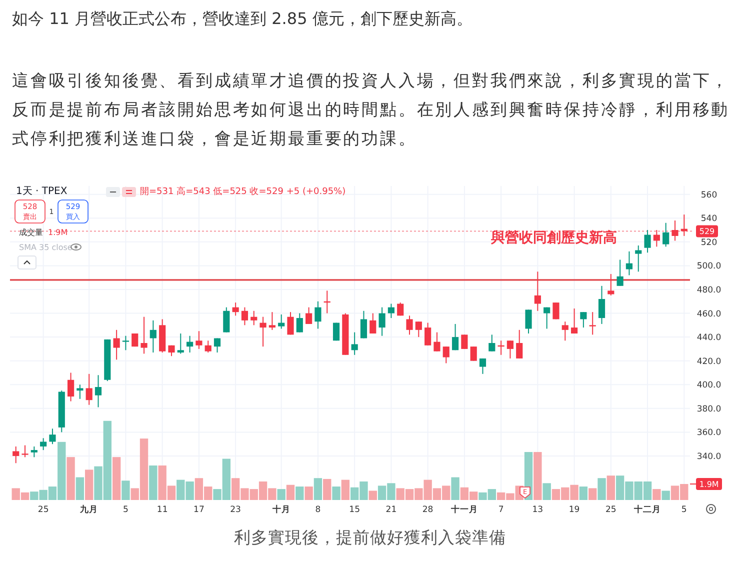 This screenshot has width=740, height=572. I want to click on y-tick-label: 540, so click(709, 219).